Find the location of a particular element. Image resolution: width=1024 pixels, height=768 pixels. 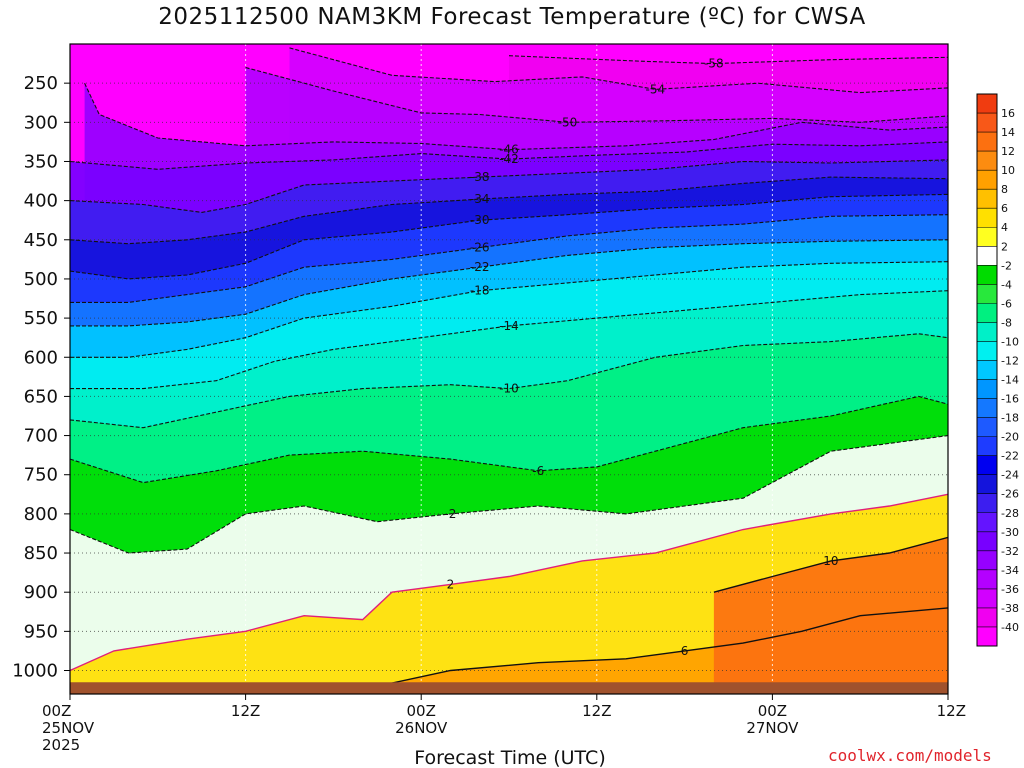

x-tick-label-24-1: 00Z is located at coordinates (421, 711).